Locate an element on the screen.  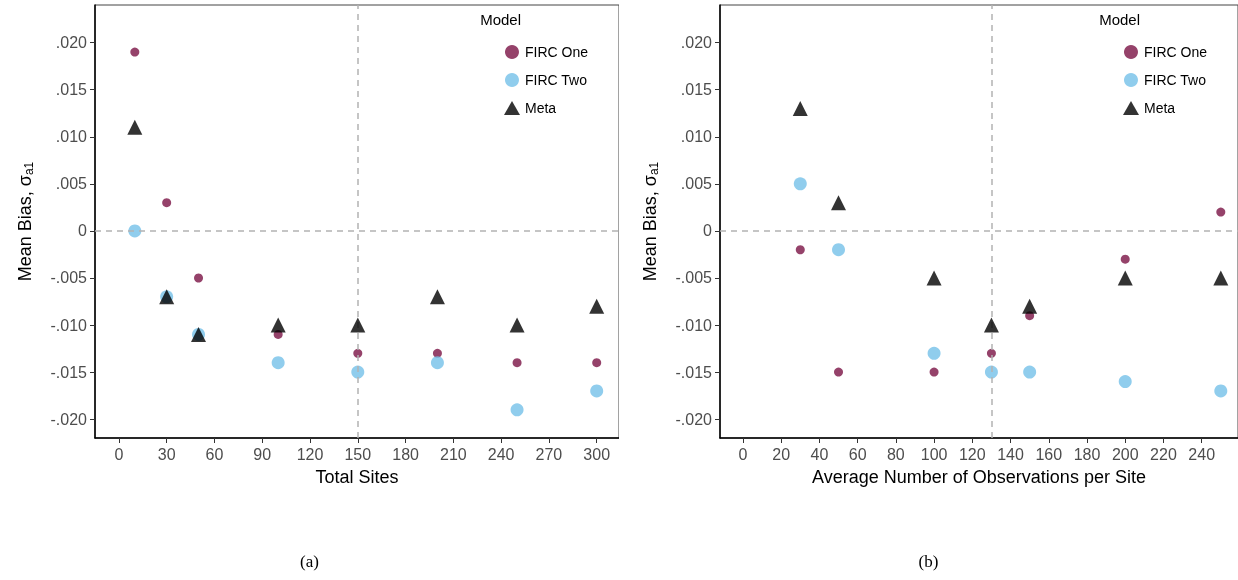
x-tick-label: 20 is located at coordinates (781, 454).